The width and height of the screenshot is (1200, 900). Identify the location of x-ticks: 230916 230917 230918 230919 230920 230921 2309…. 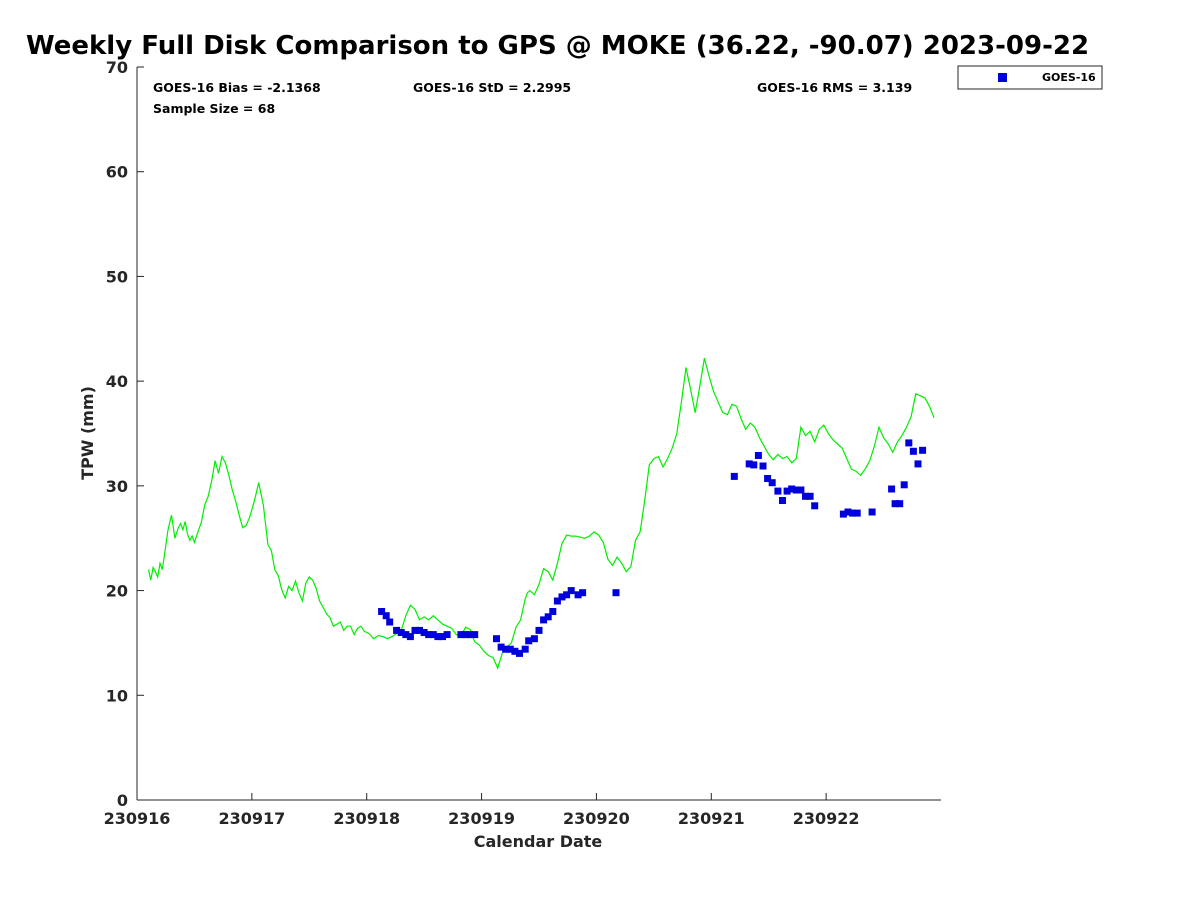
(482, 810).